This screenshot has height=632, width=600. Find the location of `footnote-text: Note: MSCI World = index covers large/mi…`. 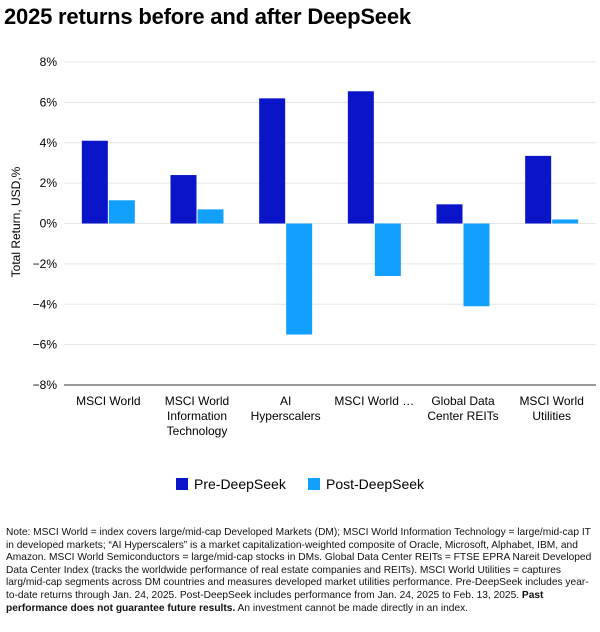

footnote-text: Note: MSCI World = index covers large/mi… is located at coordinates (299, 564).